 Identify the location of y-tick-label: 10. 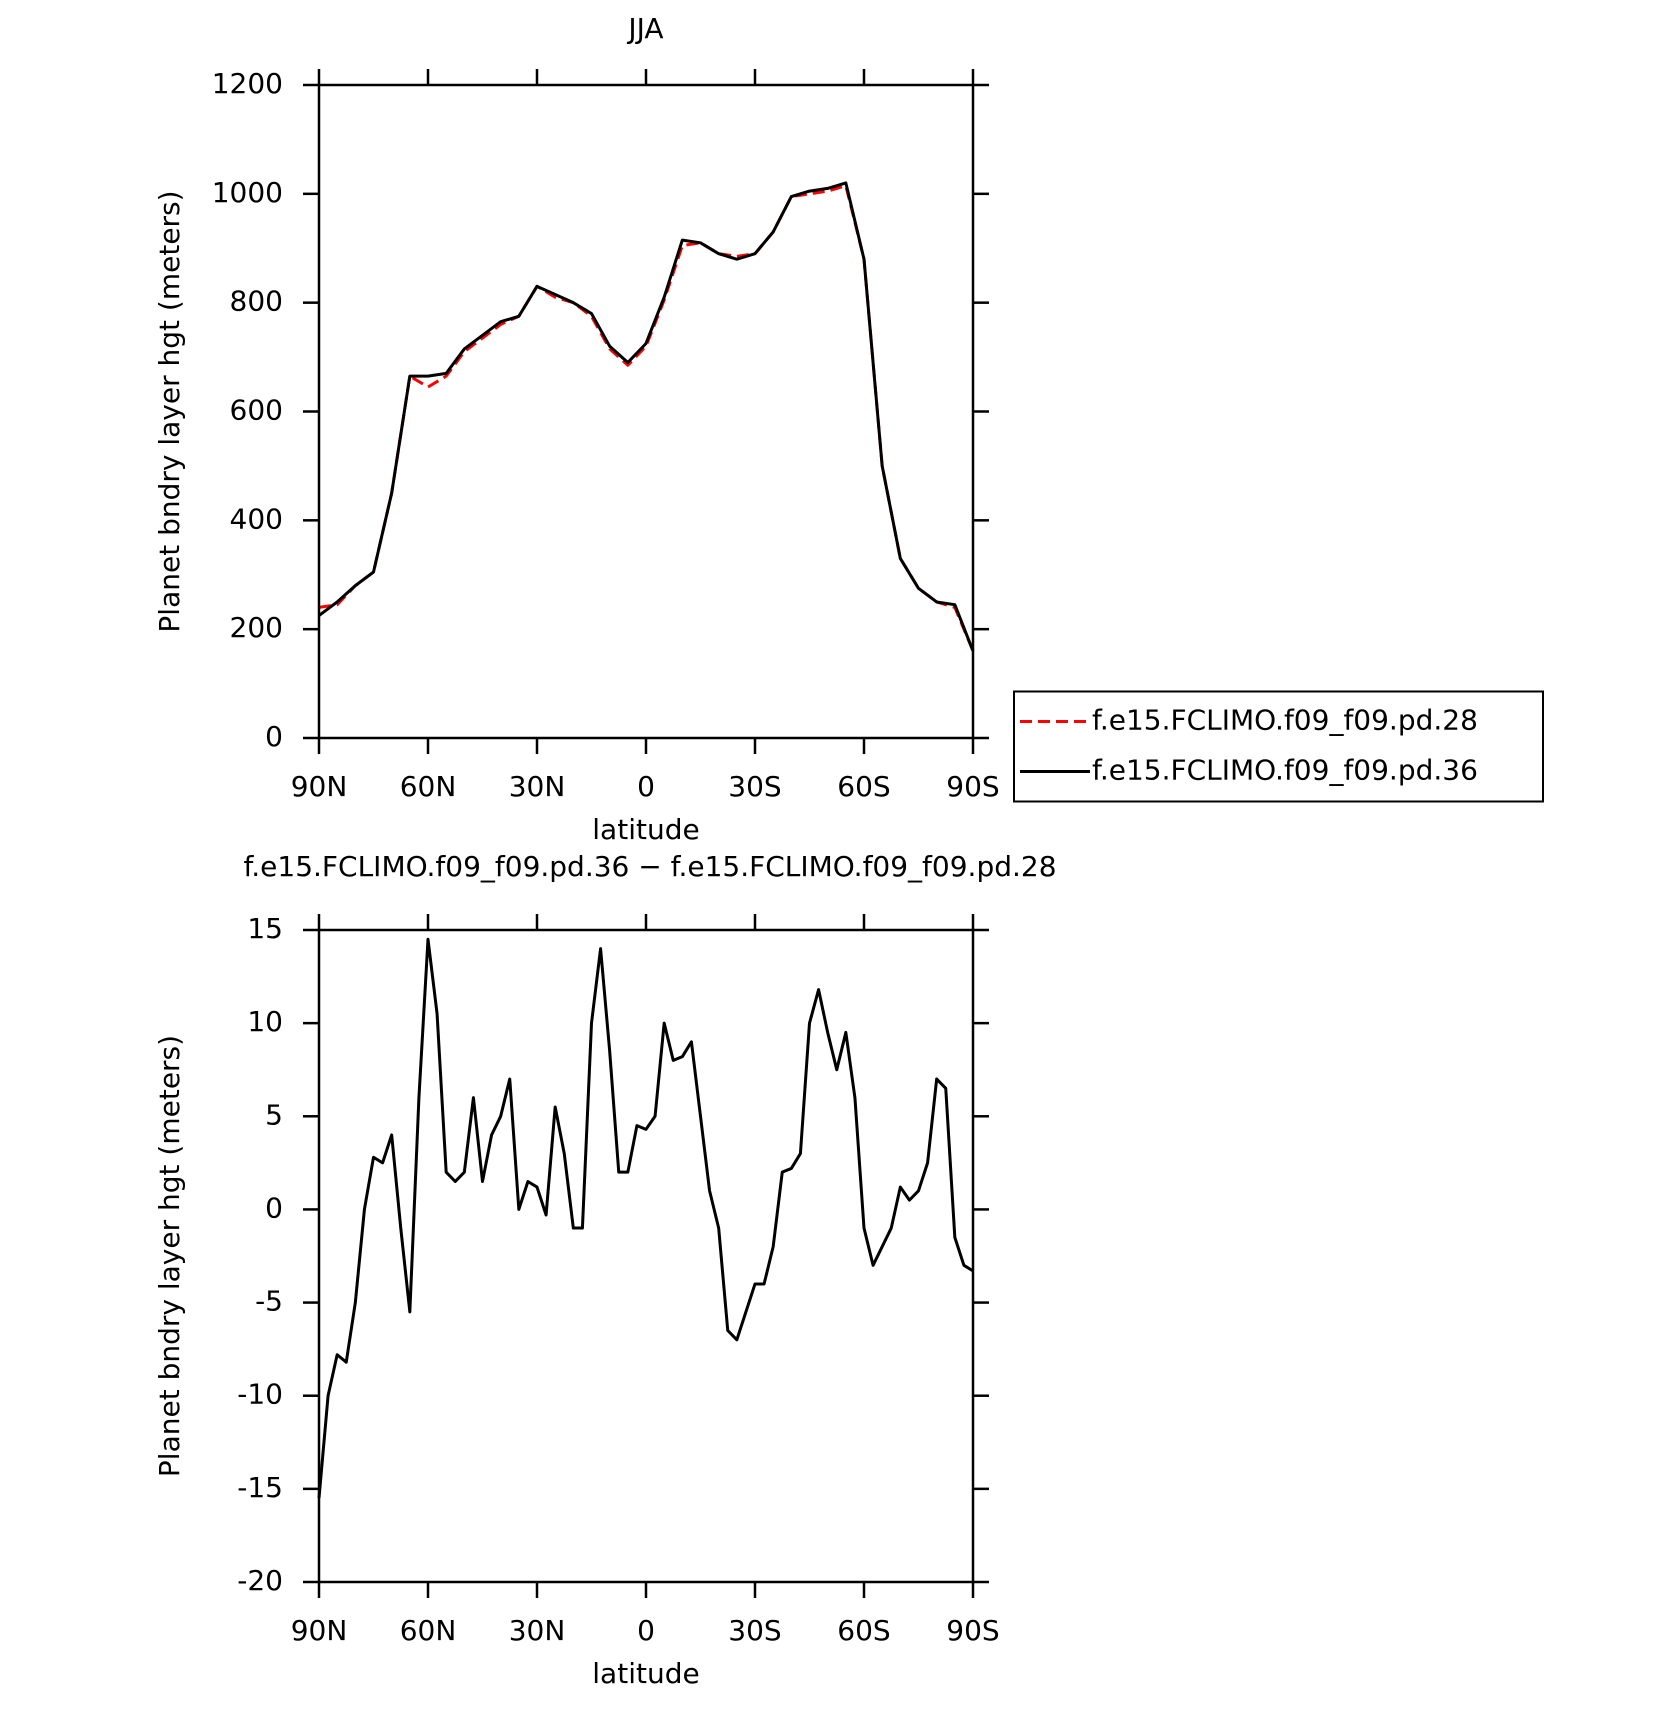
(265, 1021).